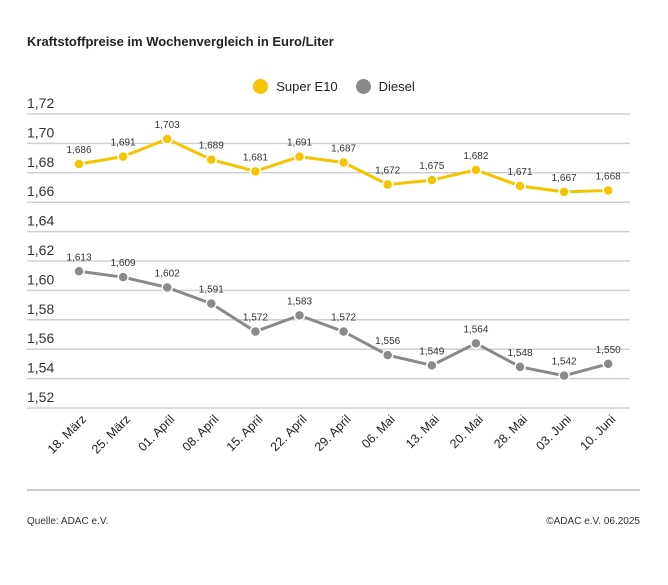 This screenshot has height=585, width=668. Describe the element at coordinates (387, 341) in the screenshot. I see `data-label: 1,556` at that location.